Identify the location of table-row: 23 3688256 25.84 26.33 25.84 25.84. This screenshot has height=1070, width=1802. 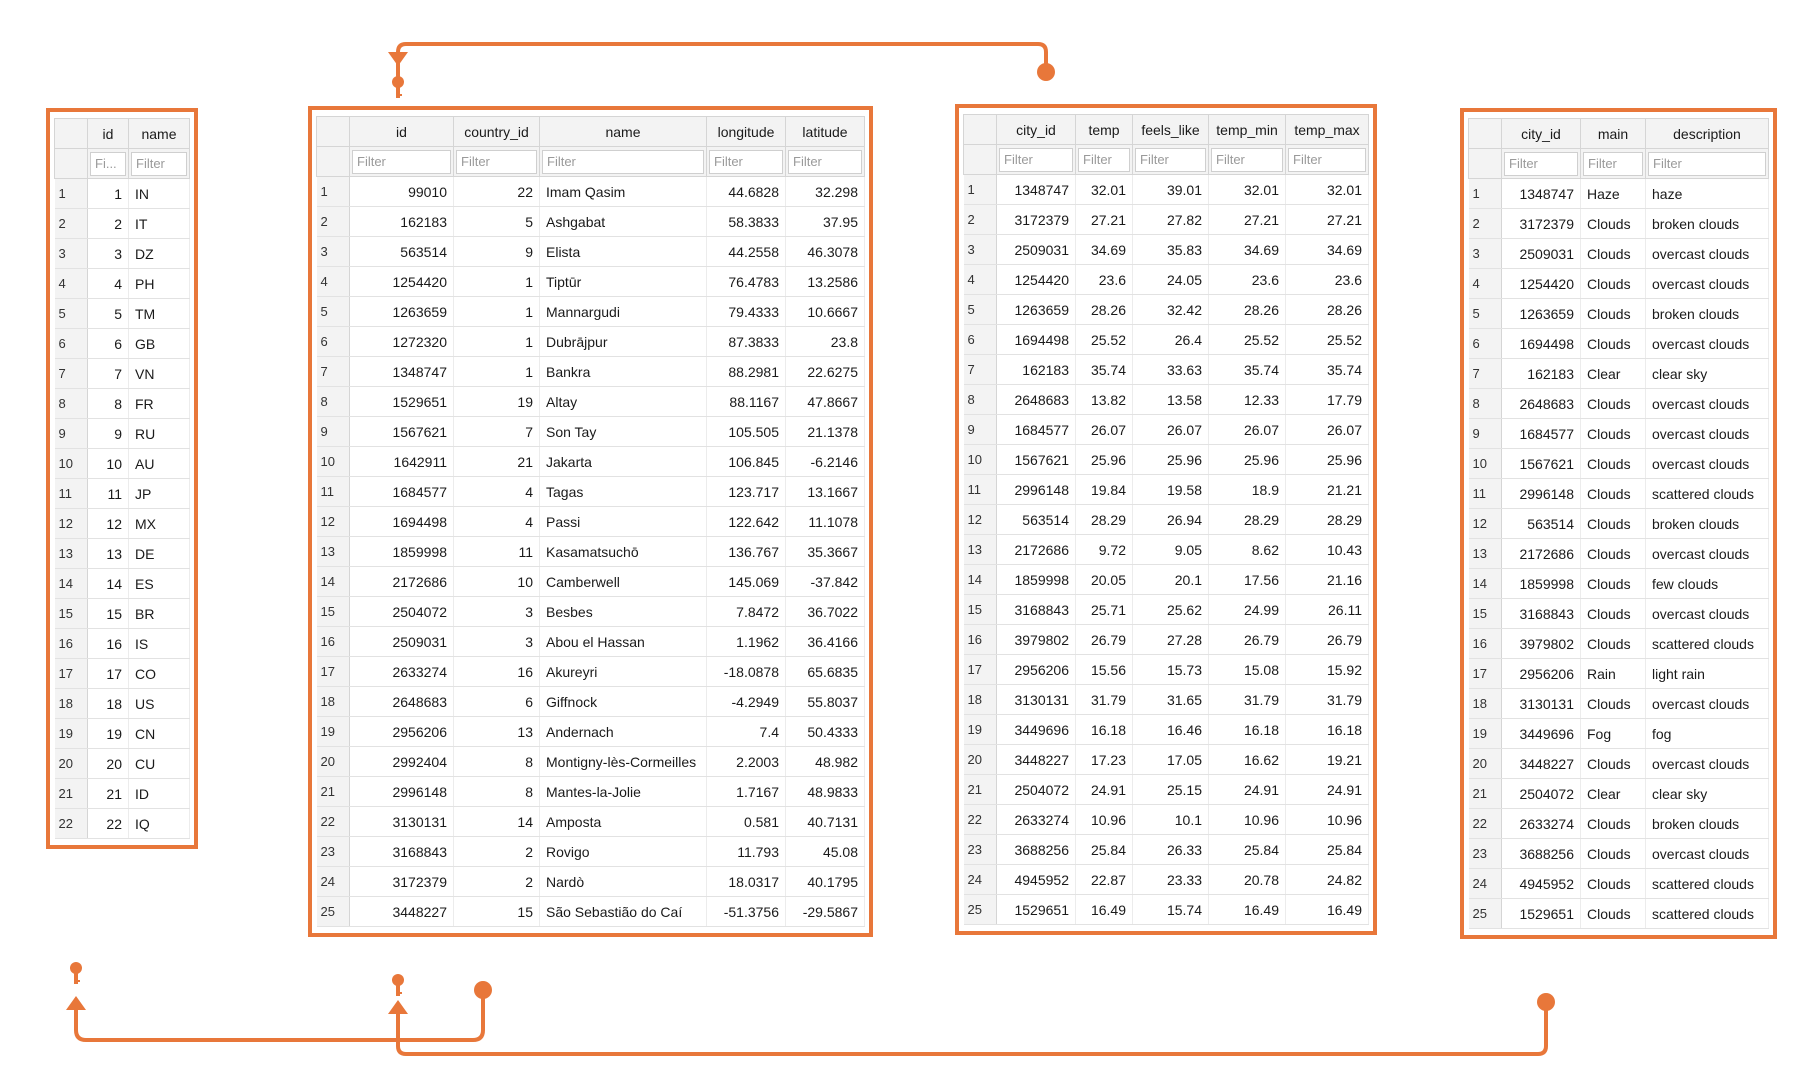
(1166, 849).